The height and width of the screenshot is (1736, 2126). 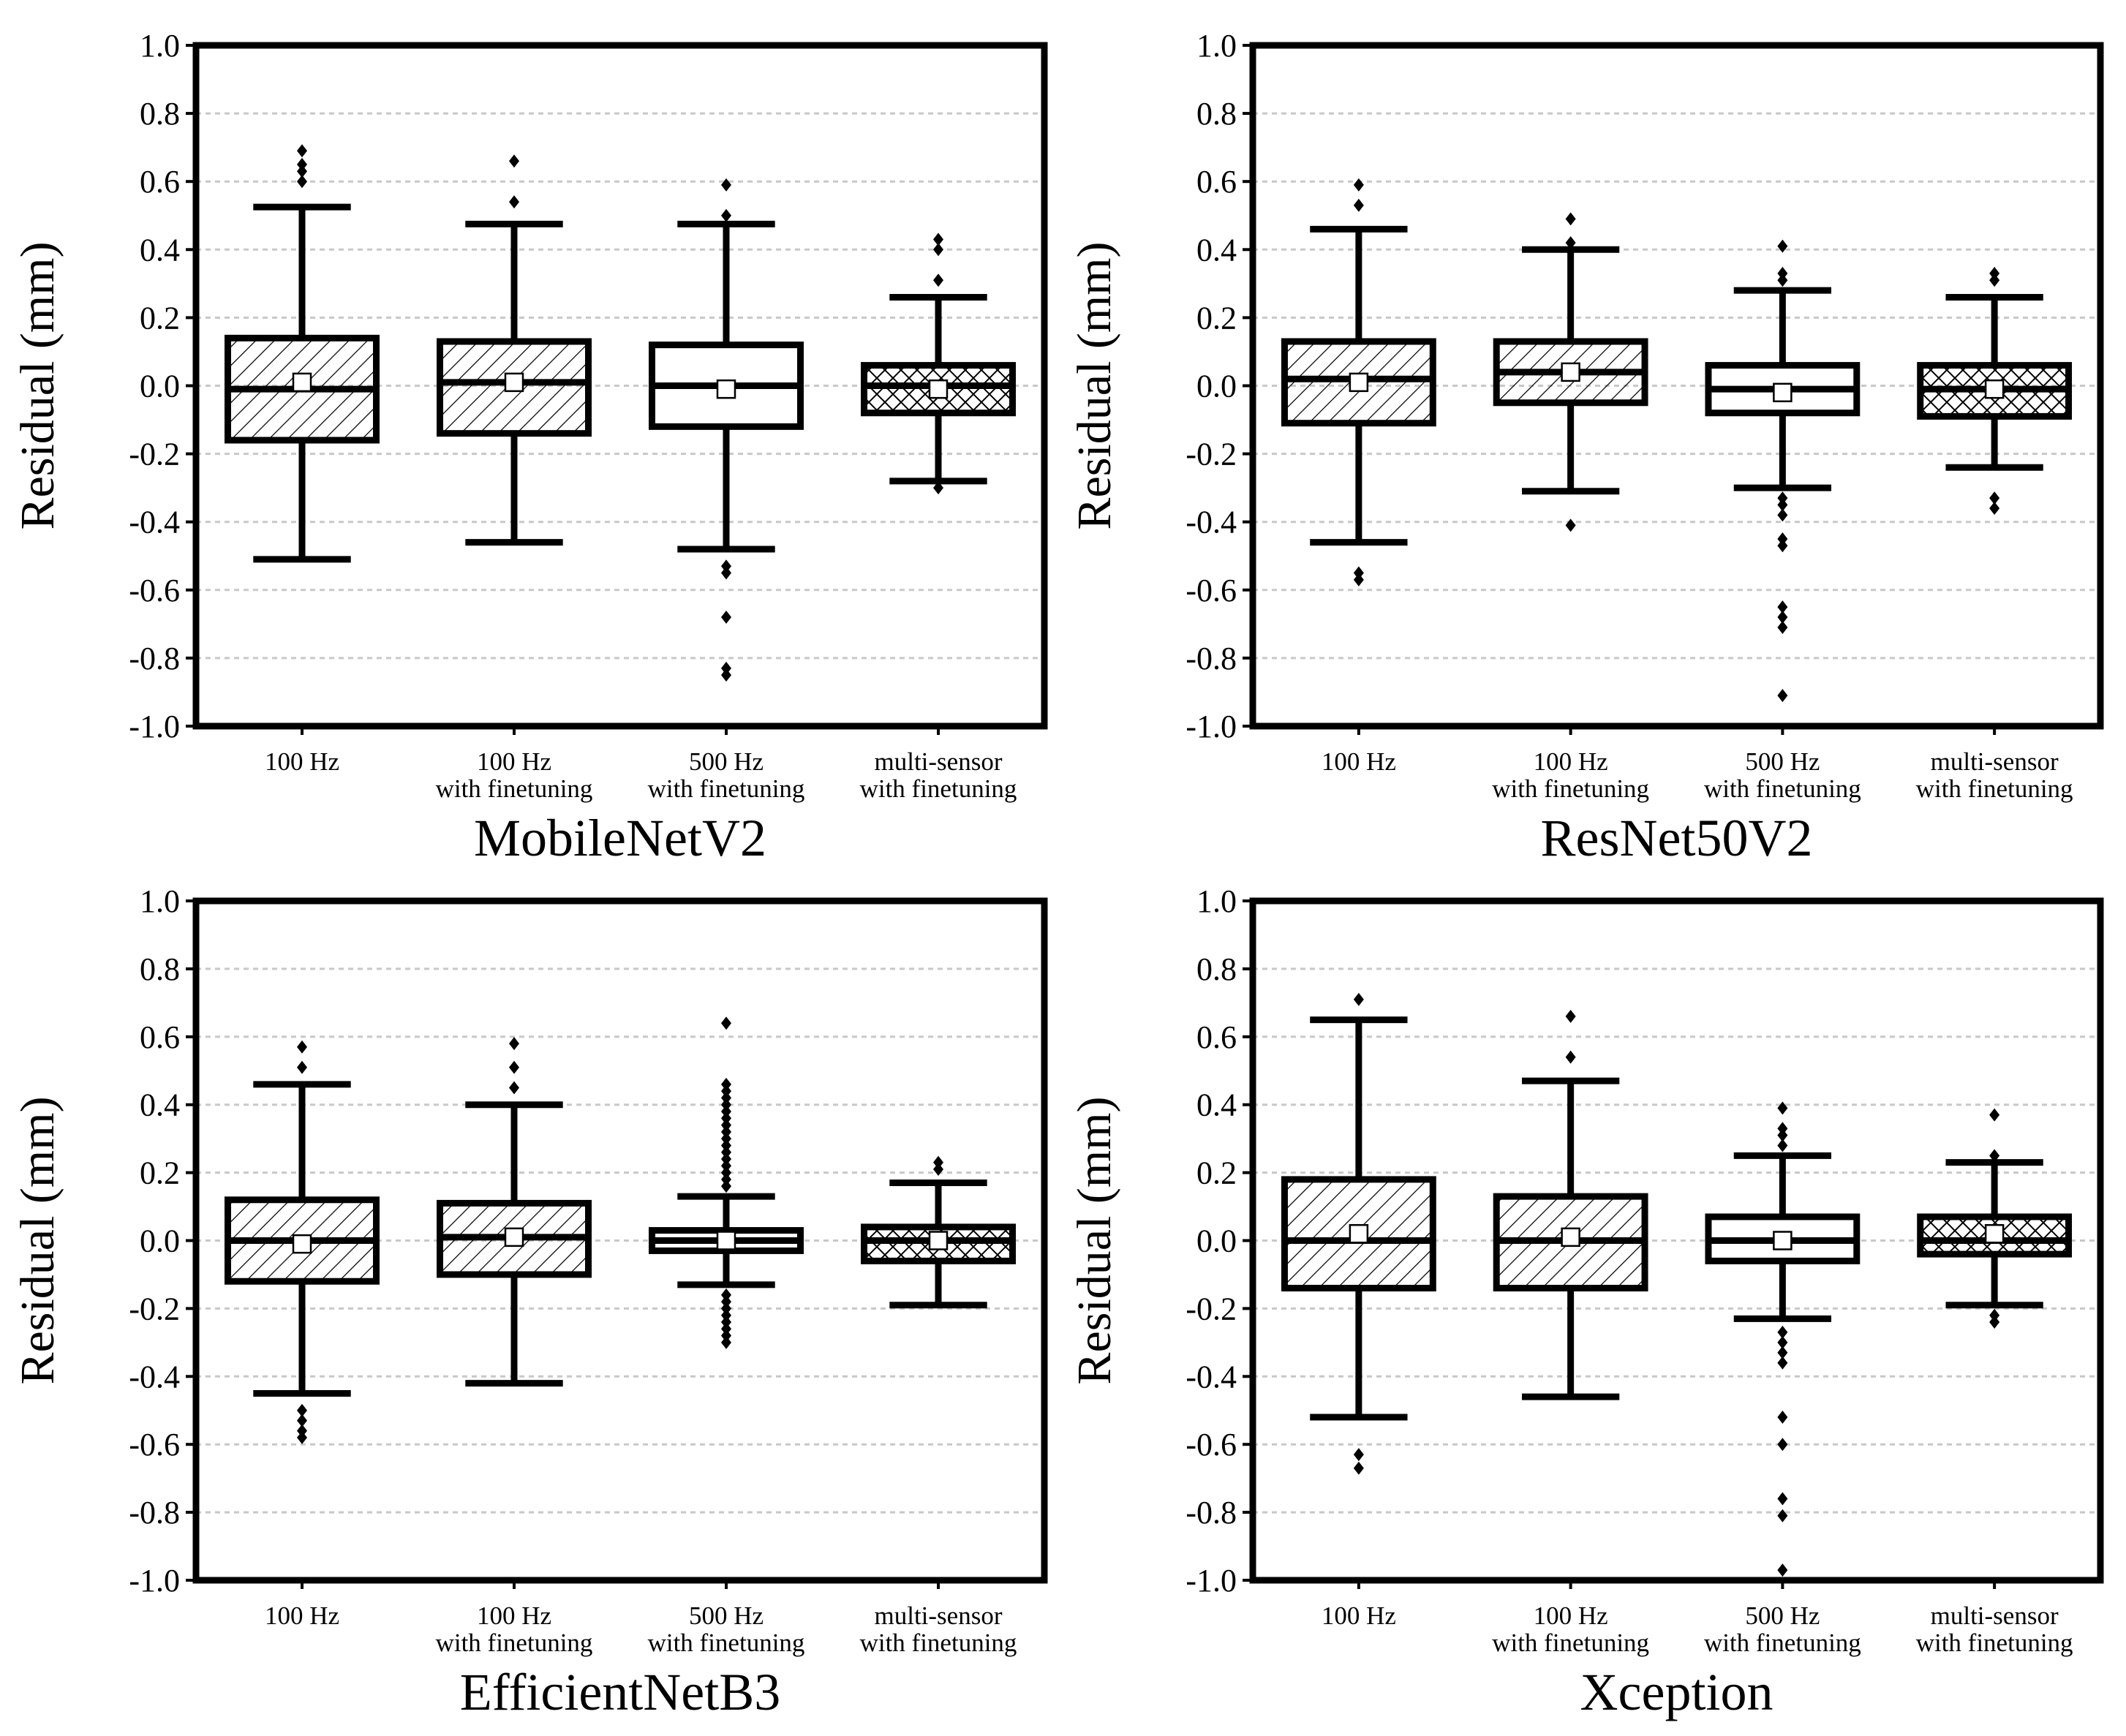 What do you see at coordinates (1211, 1377) in the screenshot?
I see `y-tick-label: -0.4` at bounding box center [1211, 1377].